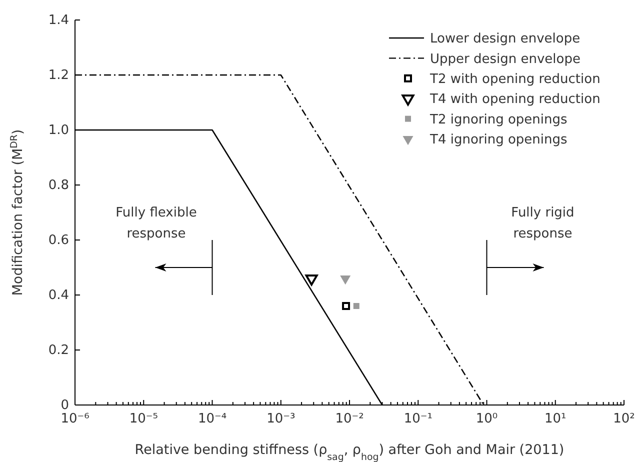 The height and width of the screenshot is (462, 637). Describe the element at coordinates (58, 350) in the screenshot. I see `y-tick-label: 0.2` at that location.